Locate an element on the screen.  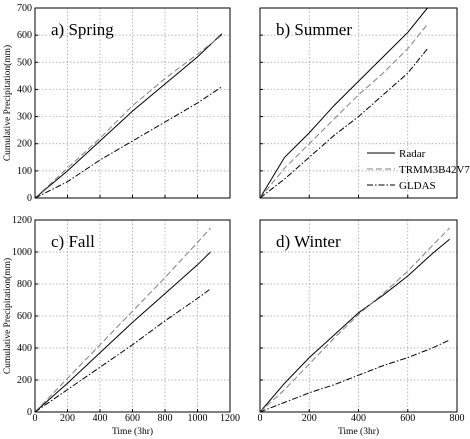
legend-label: TRMM3B42V7 is located at coordinates (434, 170).